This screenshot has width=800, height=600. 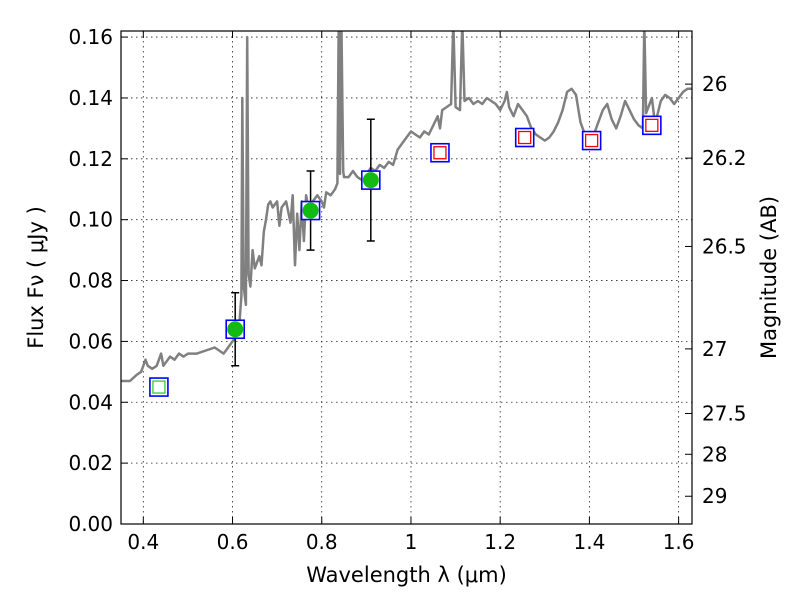 I want to click on magnitude-tick-label: 28, so click(x=714, y=454).